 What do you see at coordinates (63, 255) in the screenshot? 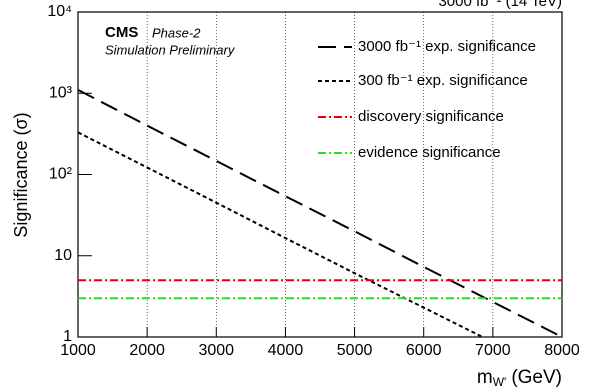
I see `y-tick-label: 10` at bounding box center [63, 255].